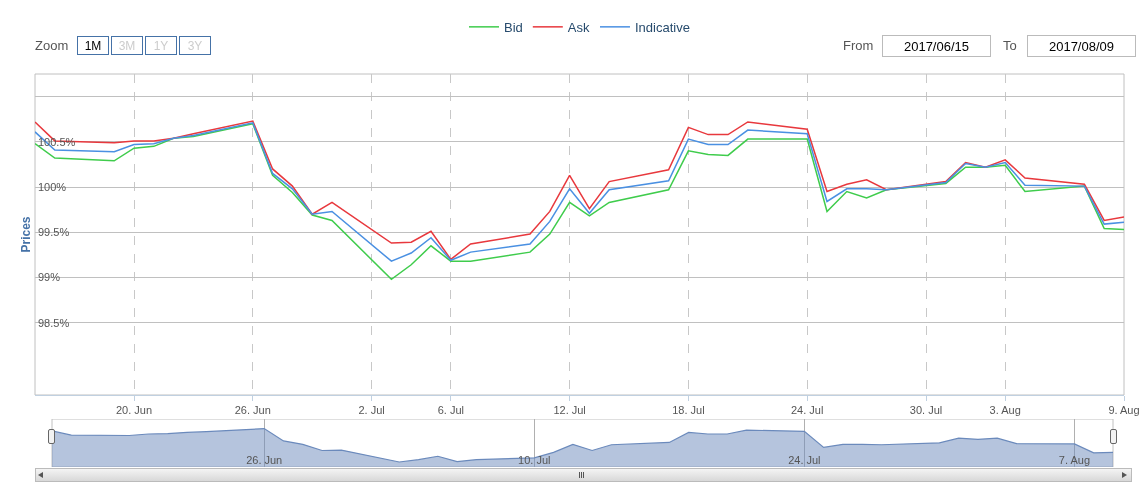  Describe the element at coordinates (1005, 410) in the screenshot. I see `x-tick-label: 3. Aug` at that location.